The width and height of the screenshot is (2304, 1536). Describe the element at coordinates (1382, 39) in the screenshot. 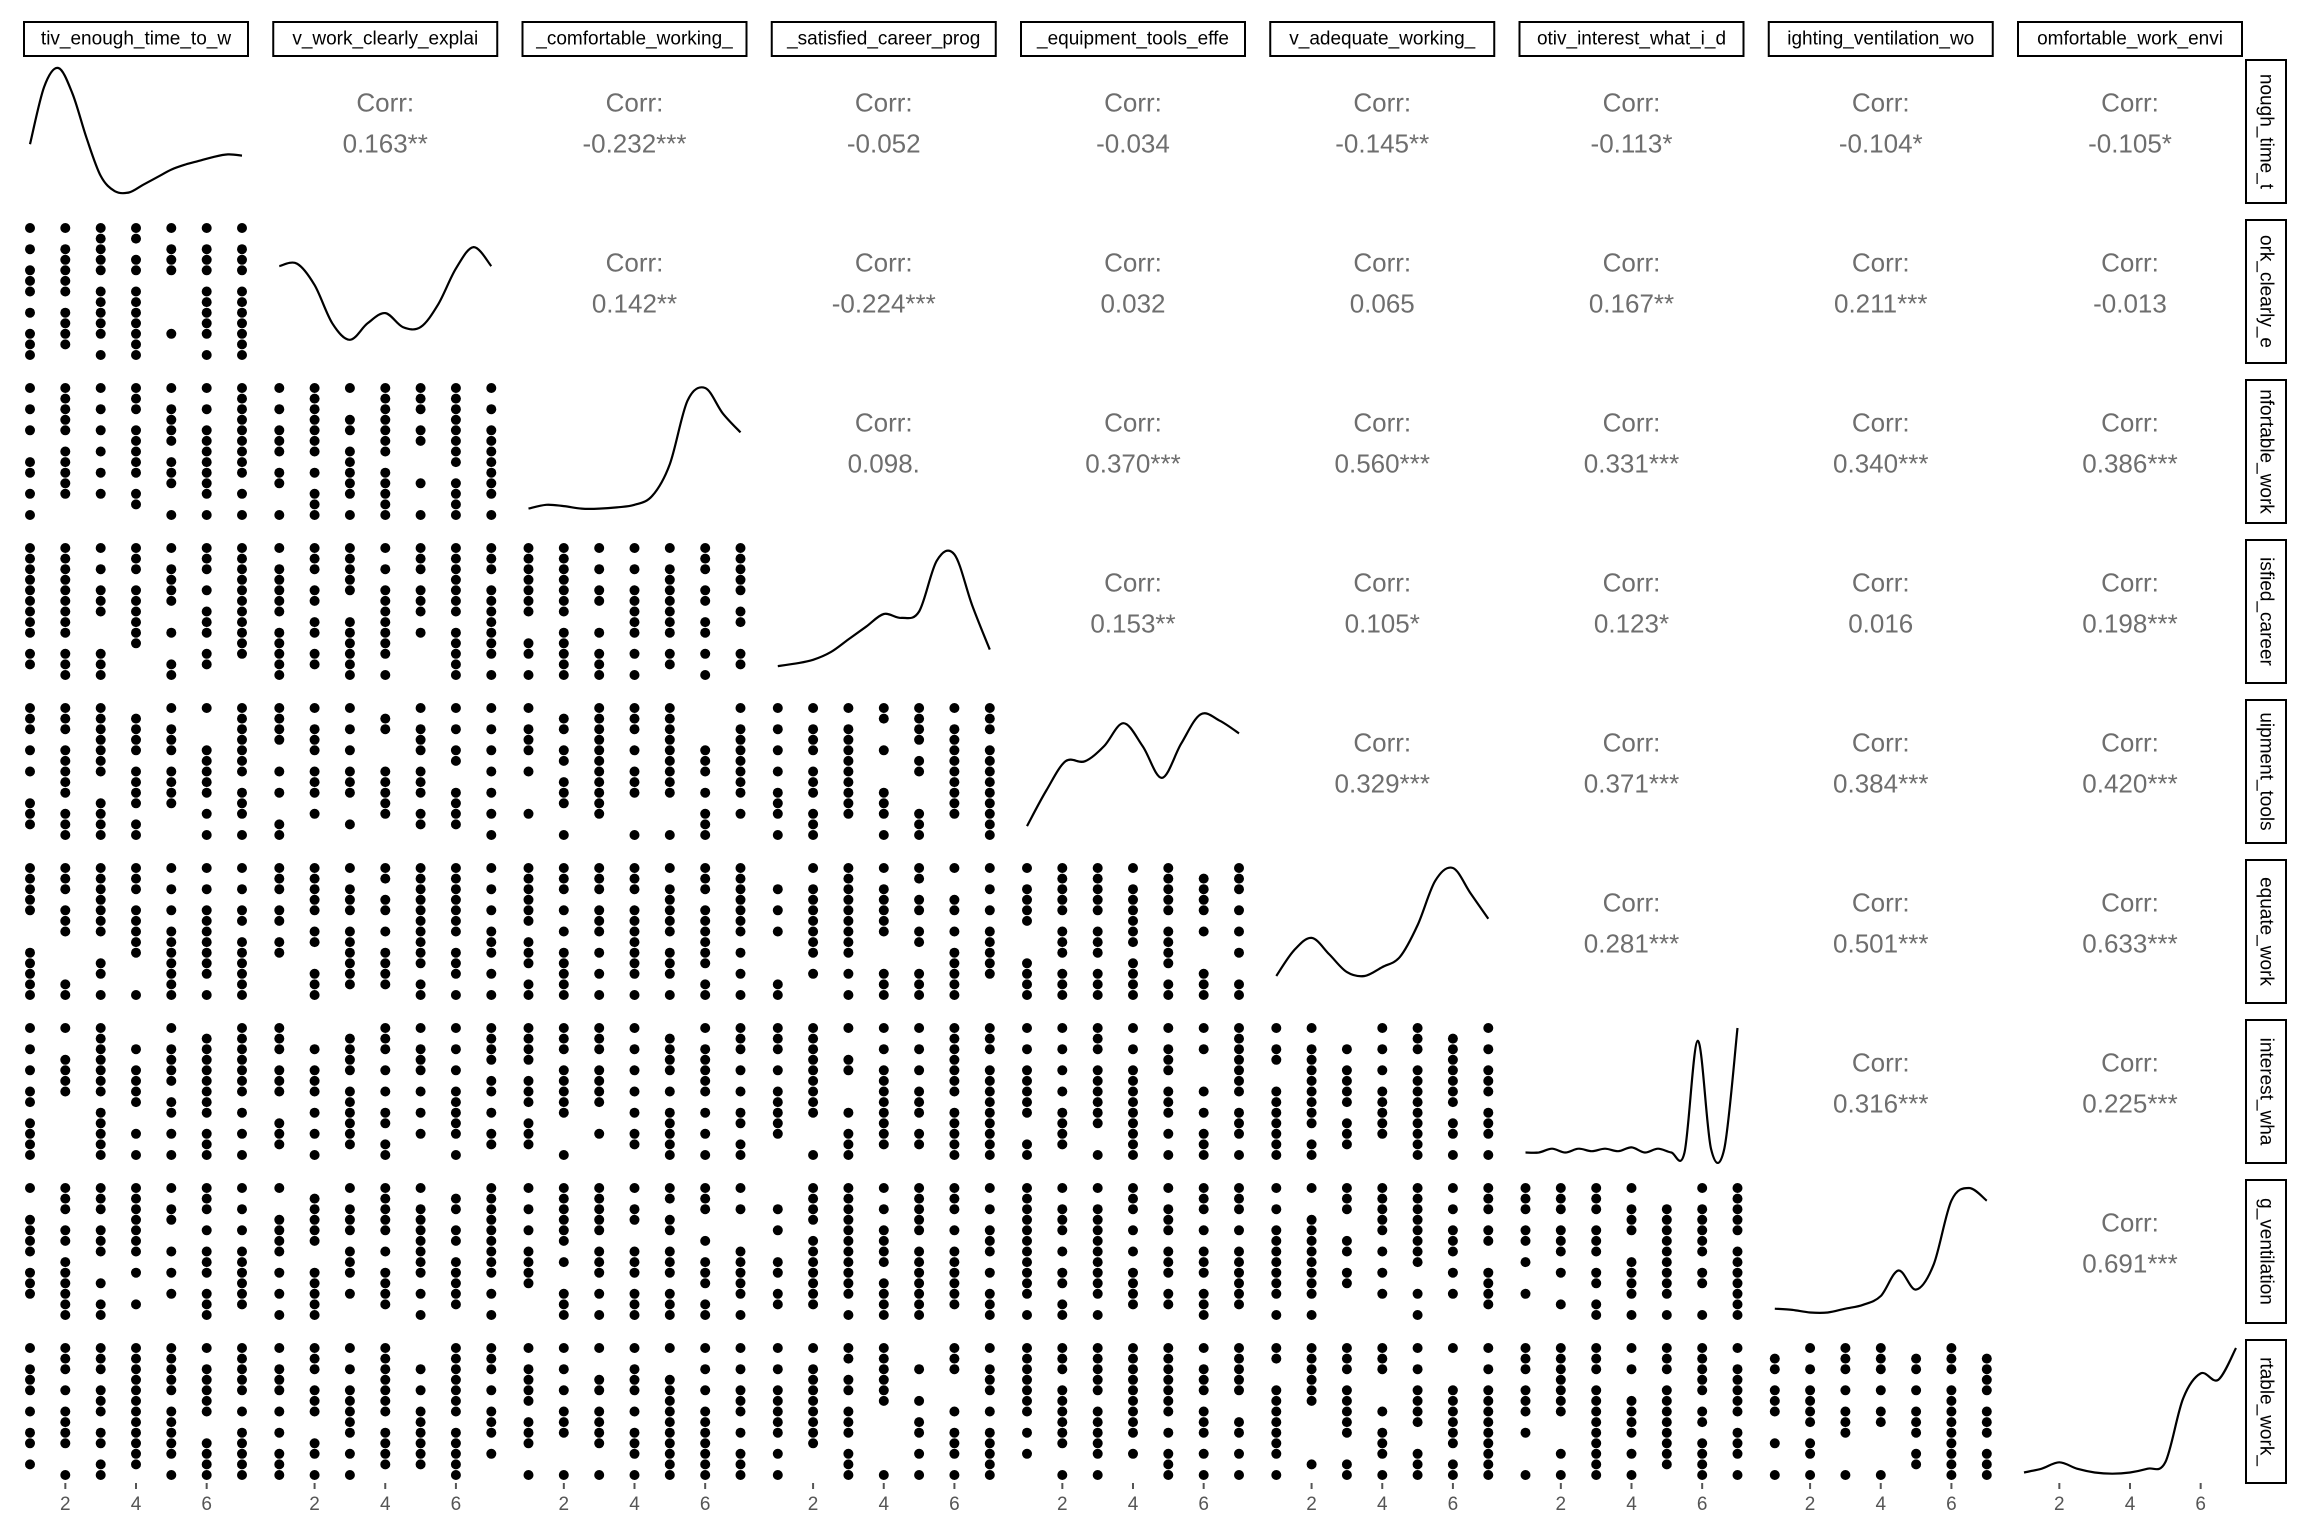

I see `column-strip-label-5: v_adequate_working_` at that location.